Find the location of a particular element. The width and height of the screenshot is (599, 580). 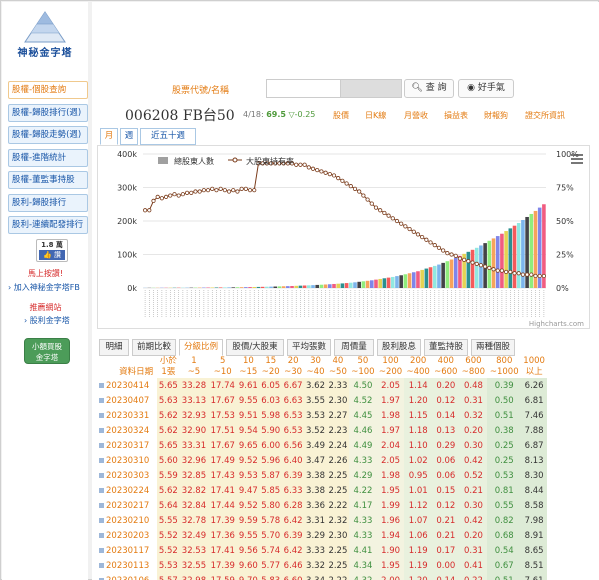

sidebar-item-continuous-dividend: 股利-連續配發排行 is located at coordinates (48, 225).